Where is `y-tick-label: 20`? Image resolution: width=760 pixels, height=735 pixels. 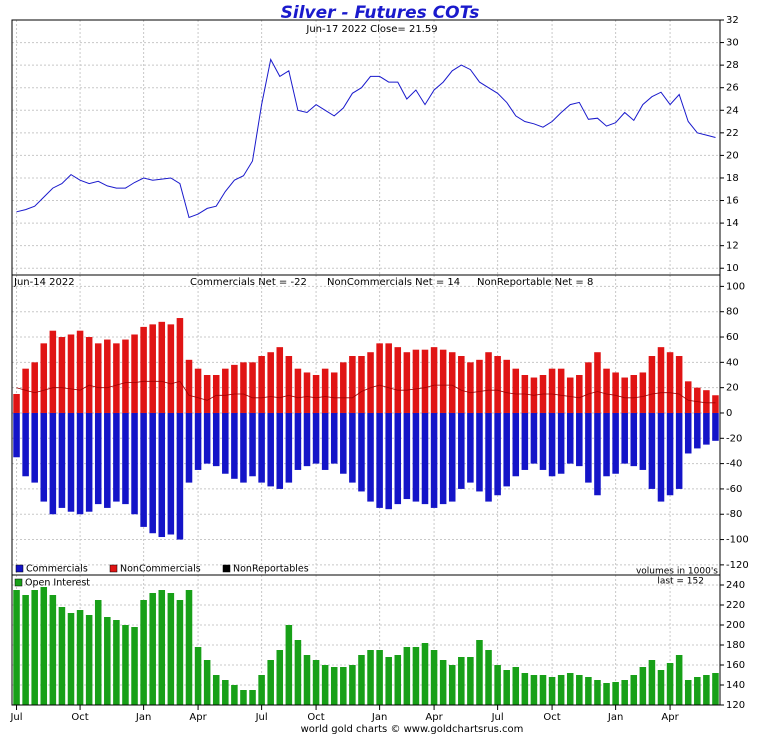
y-tick-label: 20 is located at coordinates (732, 155).